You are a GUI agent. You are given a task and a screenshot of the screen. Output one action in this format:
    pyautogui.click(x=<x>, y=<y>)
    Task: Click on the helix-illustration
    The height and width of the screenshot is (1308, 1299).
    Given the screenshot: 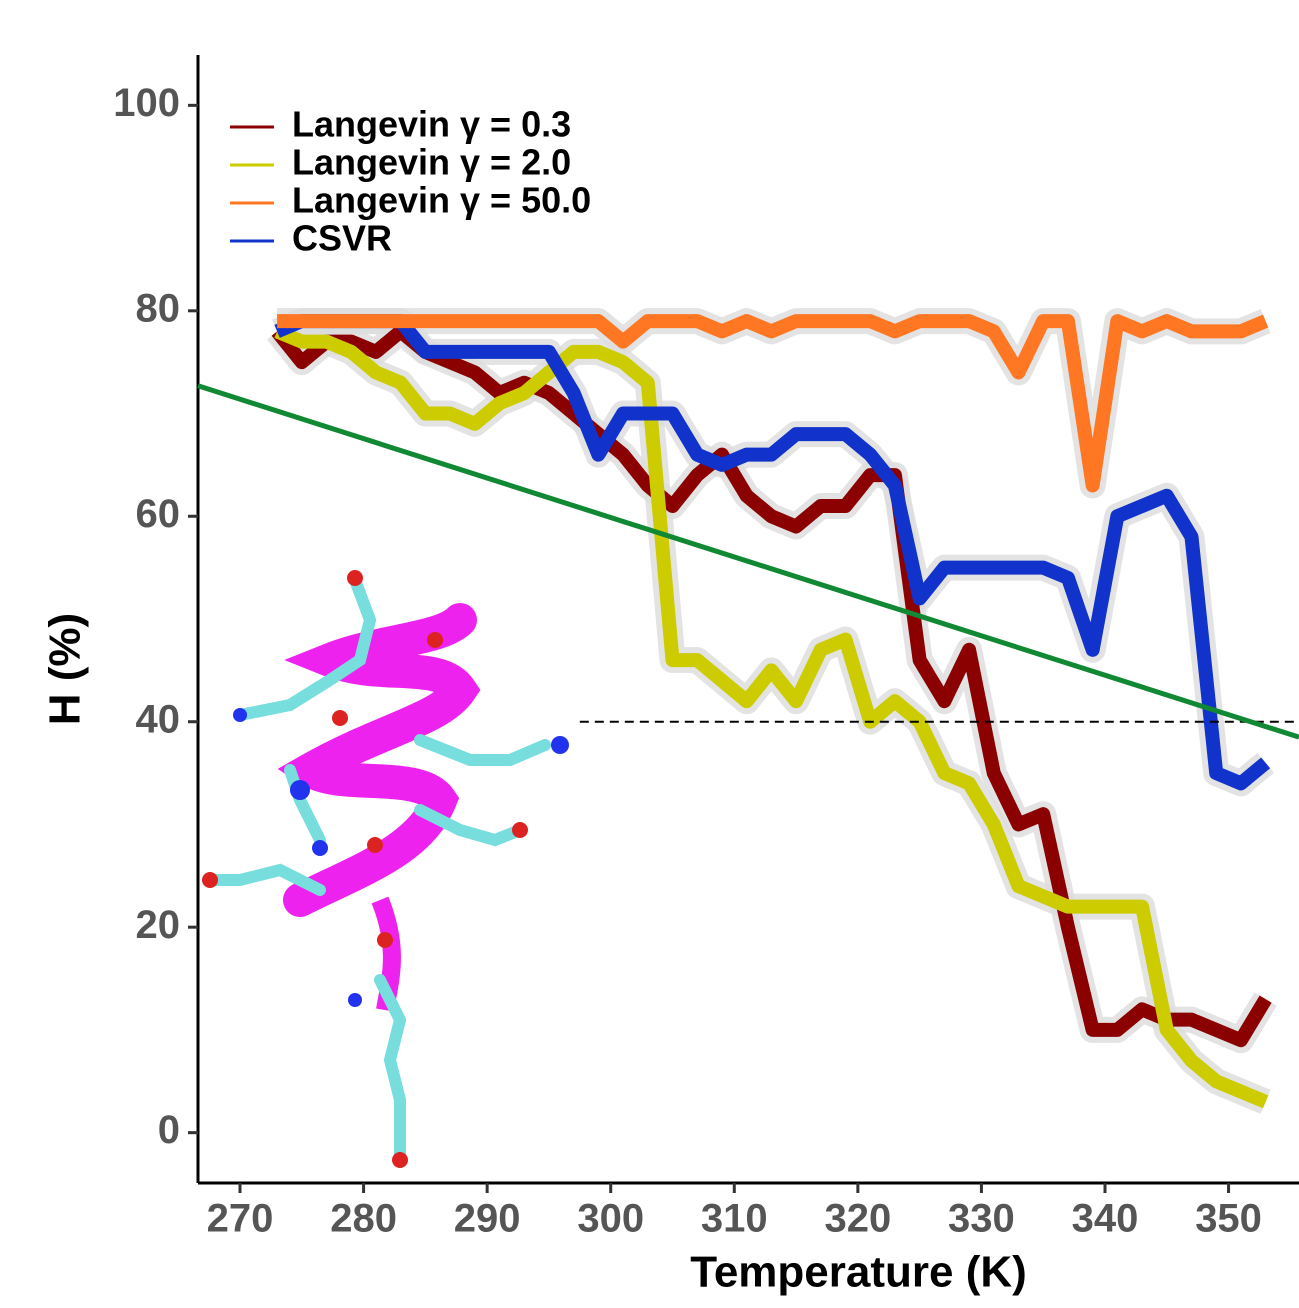 What is the action you would take?
    pyautogui.click(x=385, y=869)
    